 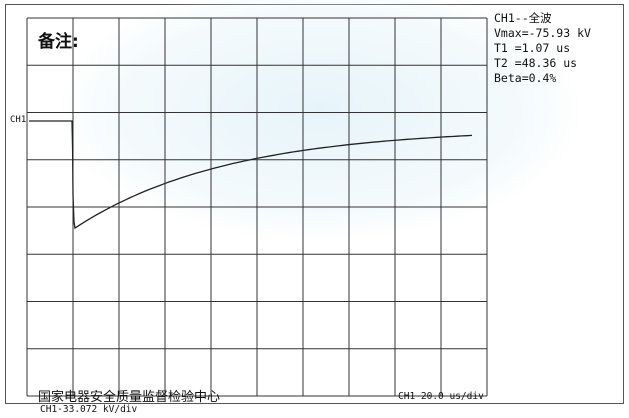 What do you see at coordinates (542, 33) in the screenshot?
I see `vmax-readout: Vmax=-75.93 kV` at bounding box center [542, 33].